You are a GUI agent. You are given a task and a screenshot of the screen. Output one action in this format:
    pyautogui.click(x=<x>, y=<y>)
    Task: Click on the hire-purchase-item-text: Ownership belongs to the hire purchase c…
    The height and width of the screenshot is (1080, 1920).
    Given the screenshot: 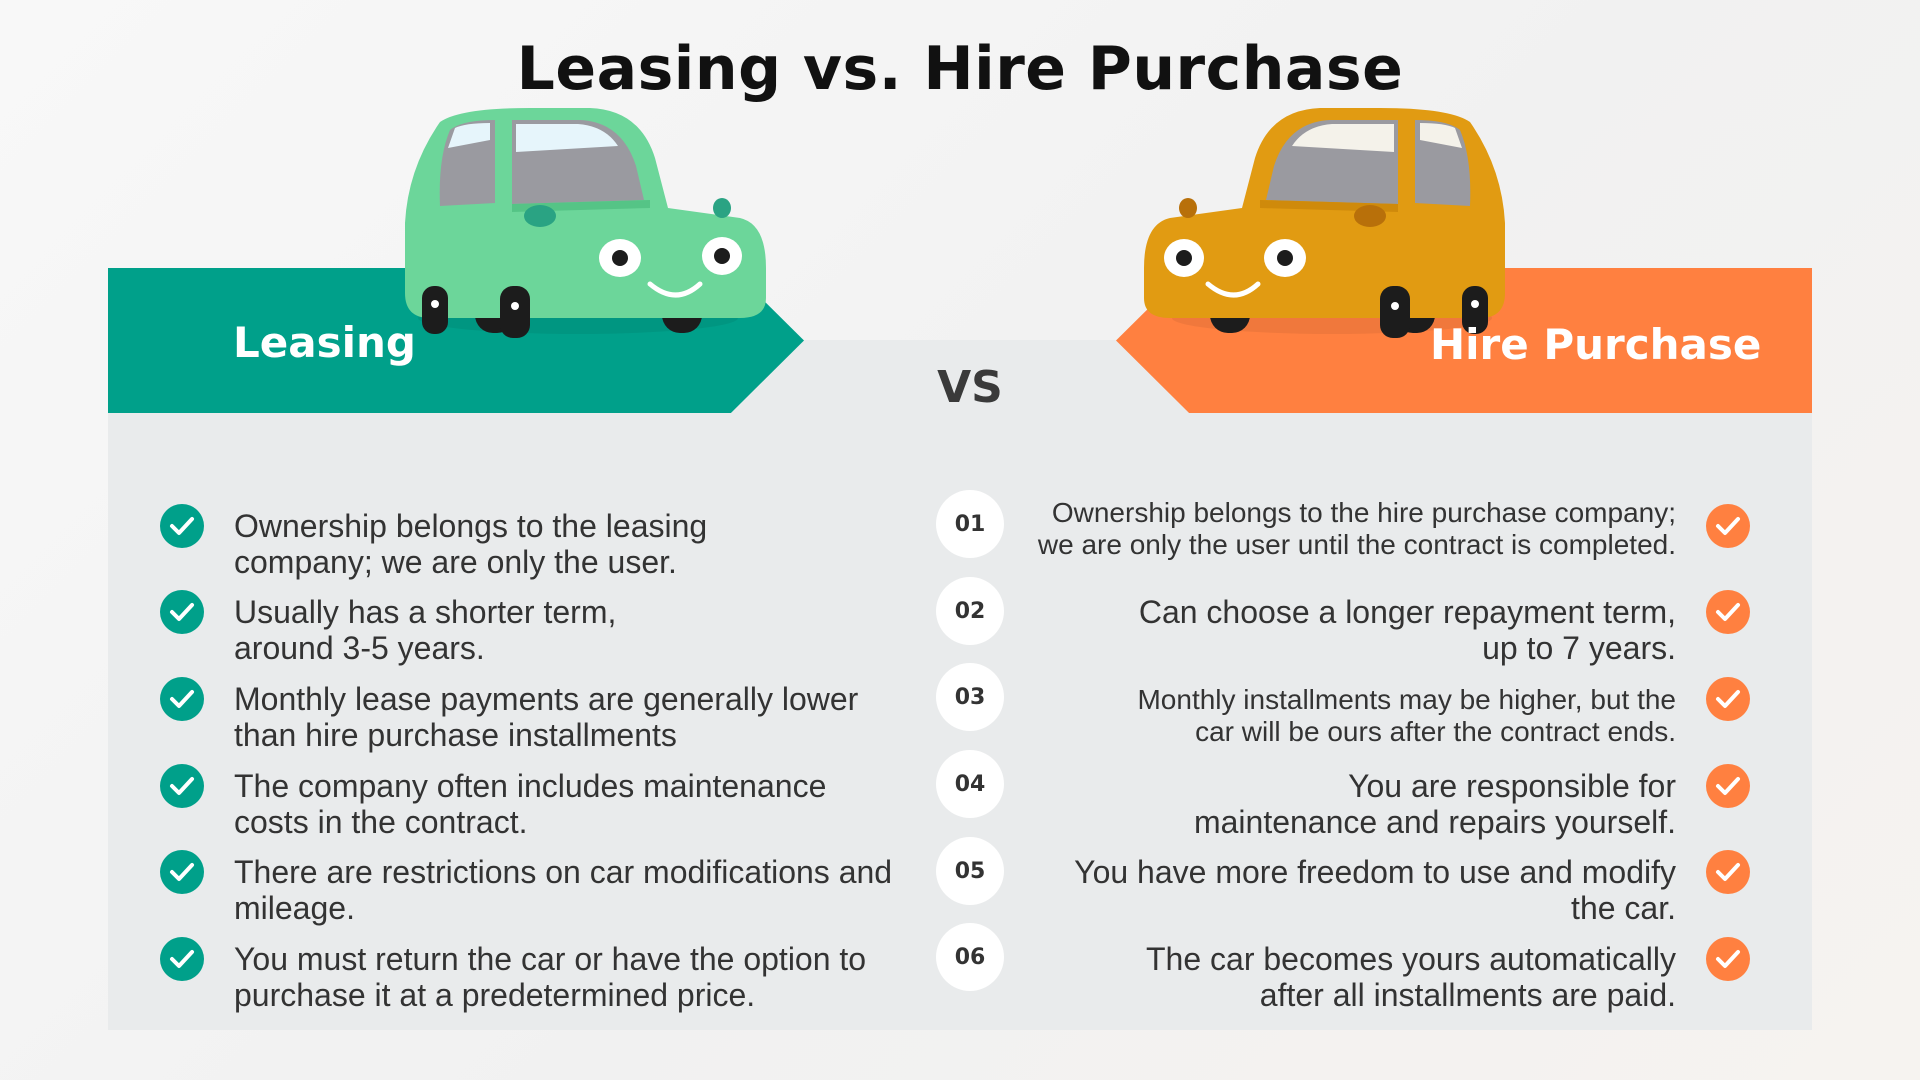 What is the action you would take?
    pyautogui.click(x=1356, y=528)
    